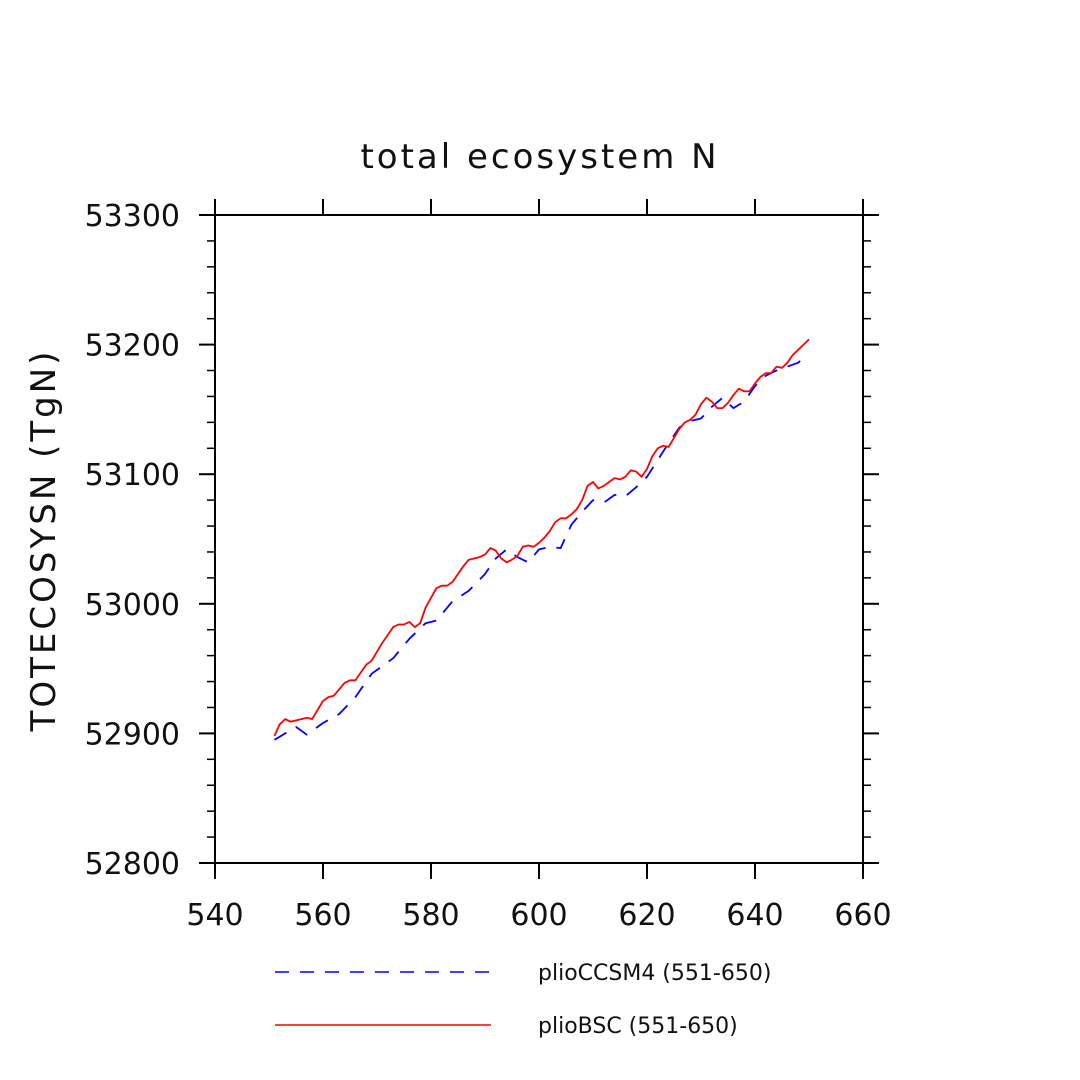 The width and height of the screenshot is (1080, 1080). Describe the element at coordinates (132, 734) in the screenshot. I see `y-tick-label: 52900` at that location.